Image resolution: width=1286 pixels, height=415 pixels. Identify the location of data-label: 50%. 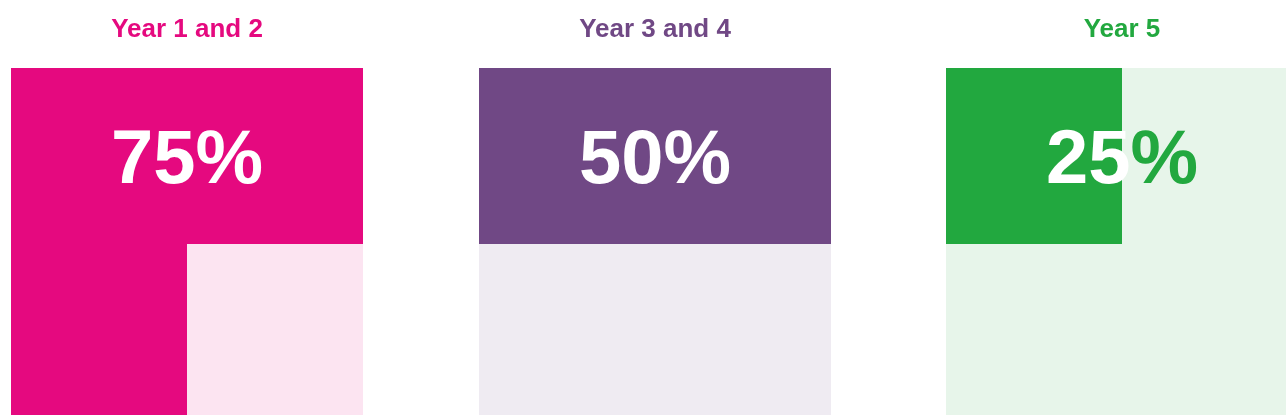
(655, 156).